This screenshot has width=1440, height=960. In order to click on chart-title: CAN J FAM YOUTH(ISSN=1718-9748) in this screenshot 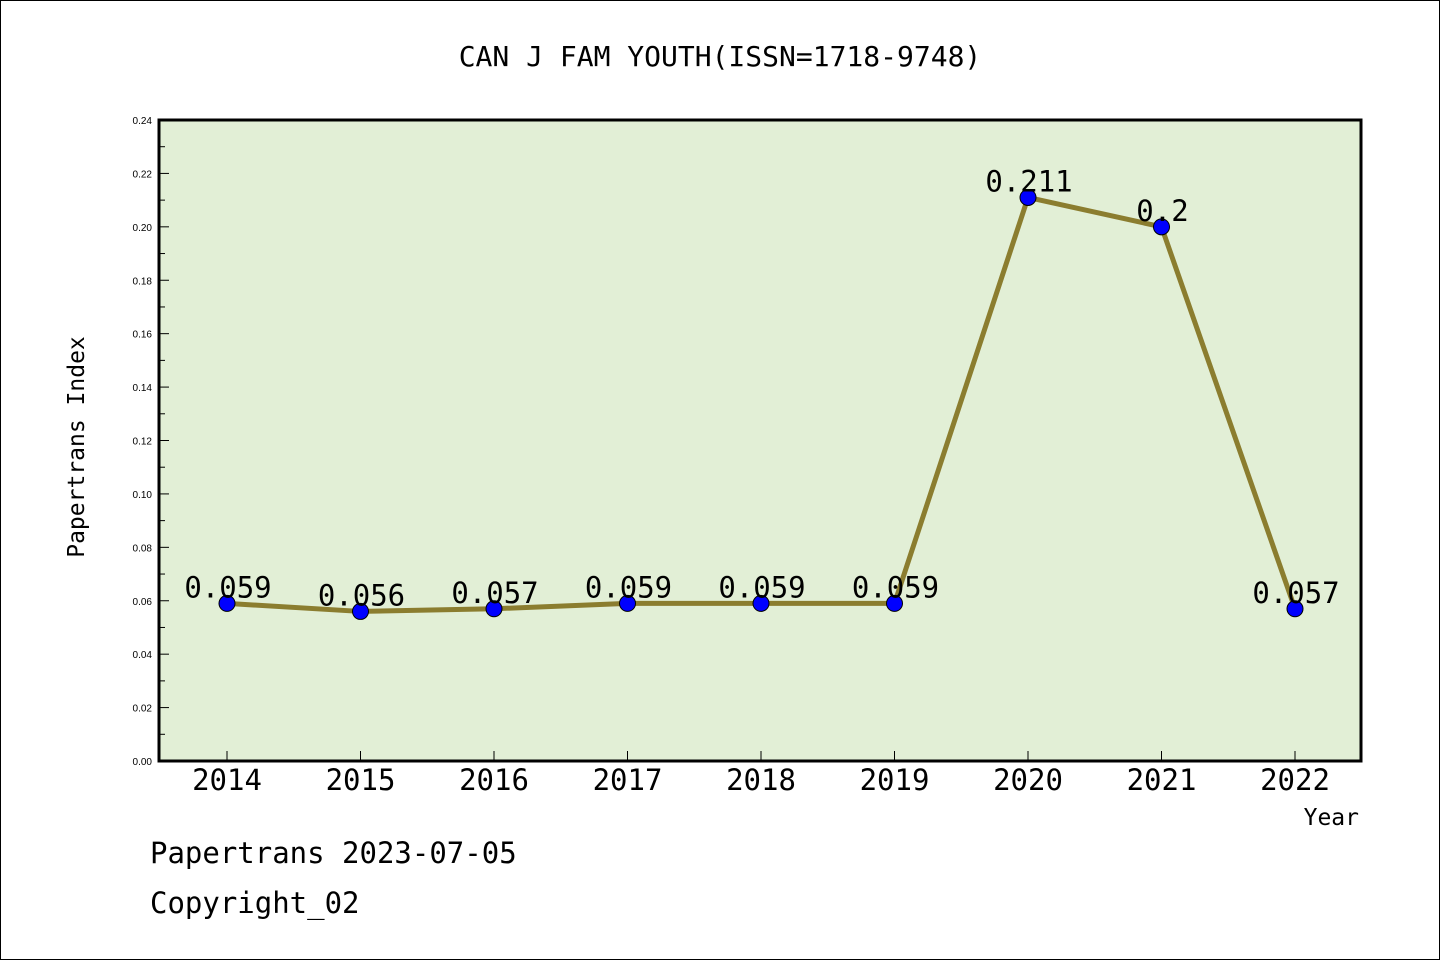, I will do `click(720, 56)`.